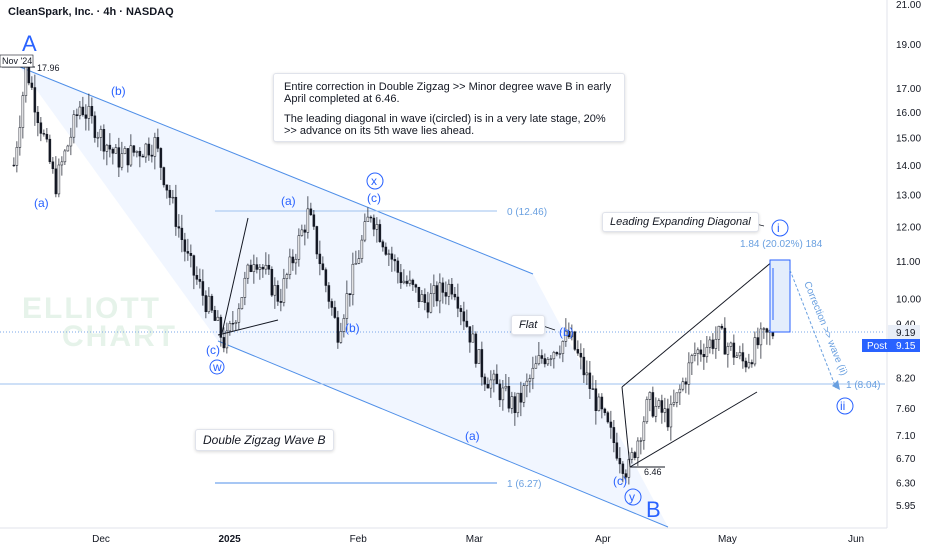 This screenshot has height=550, width=932. Describe the element at coordinates (352, 328) in the screenshot. I see `wave-b-label-2: (b)` at that location.